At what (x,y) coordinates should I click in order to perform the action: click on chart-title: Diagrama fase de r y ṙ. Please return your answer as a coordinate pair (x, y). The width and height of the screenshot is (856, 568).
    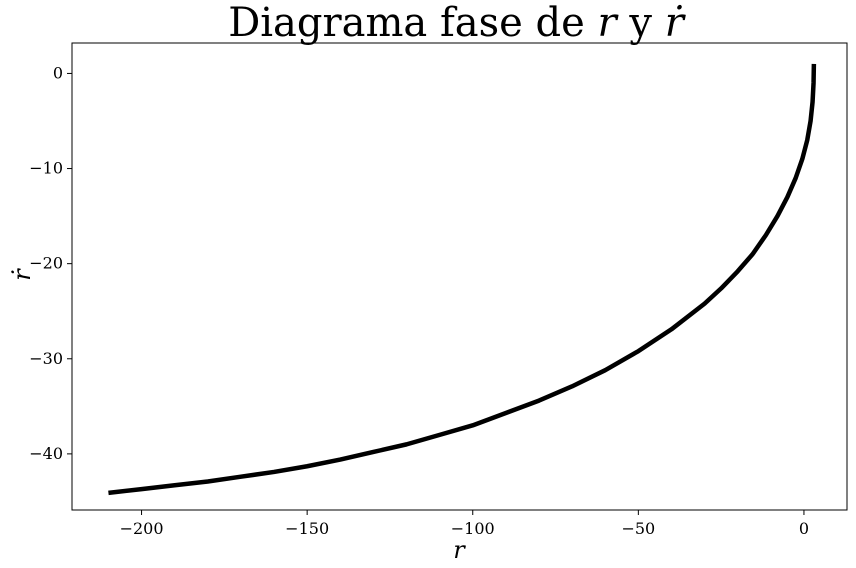
    Looking at the image, I should click on (457, 23).